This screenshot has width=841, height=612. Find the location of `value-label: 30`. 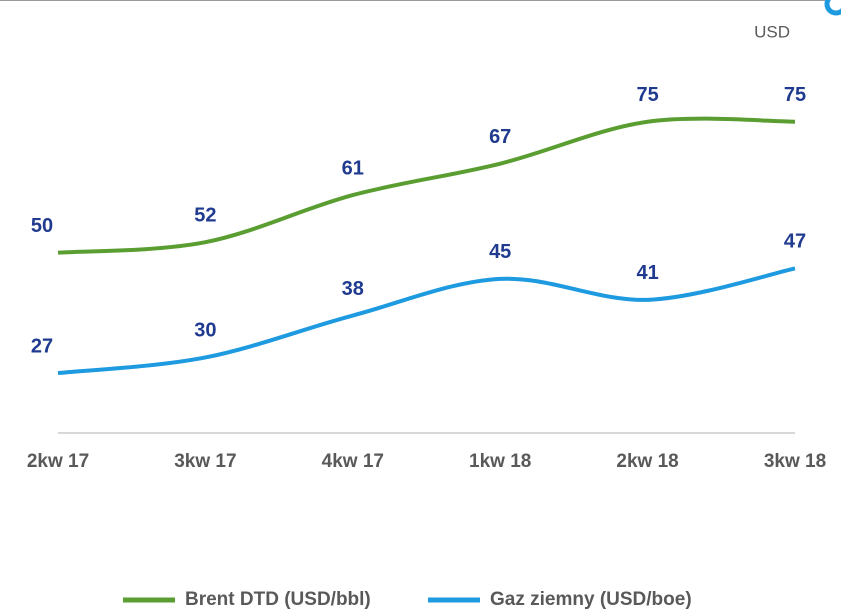

value-label: 30 is located at coordinates (205, 331).